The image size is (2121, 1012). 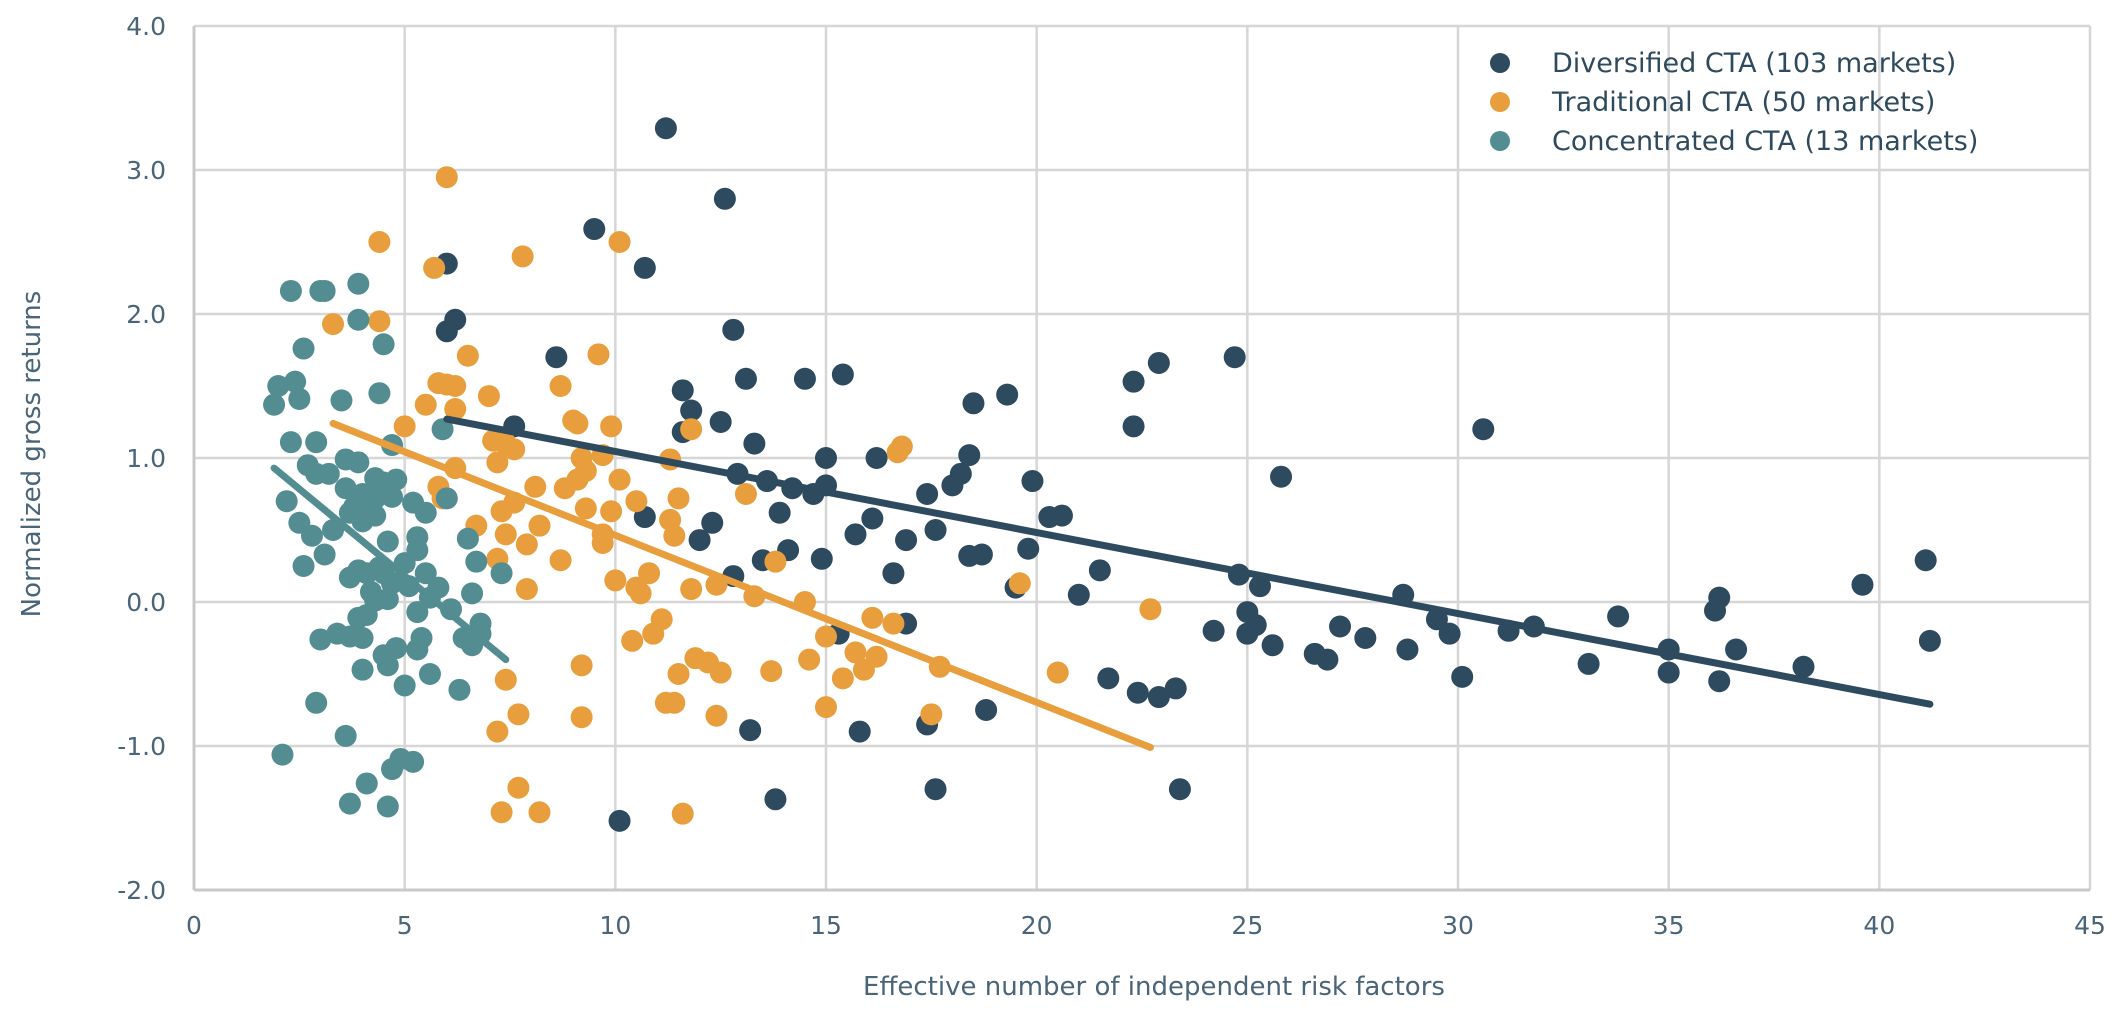 What do you see at coordinates (2090, 925) in the screenshot?
I see `x-tick-label: 45` at bounding box center [2090, 925].